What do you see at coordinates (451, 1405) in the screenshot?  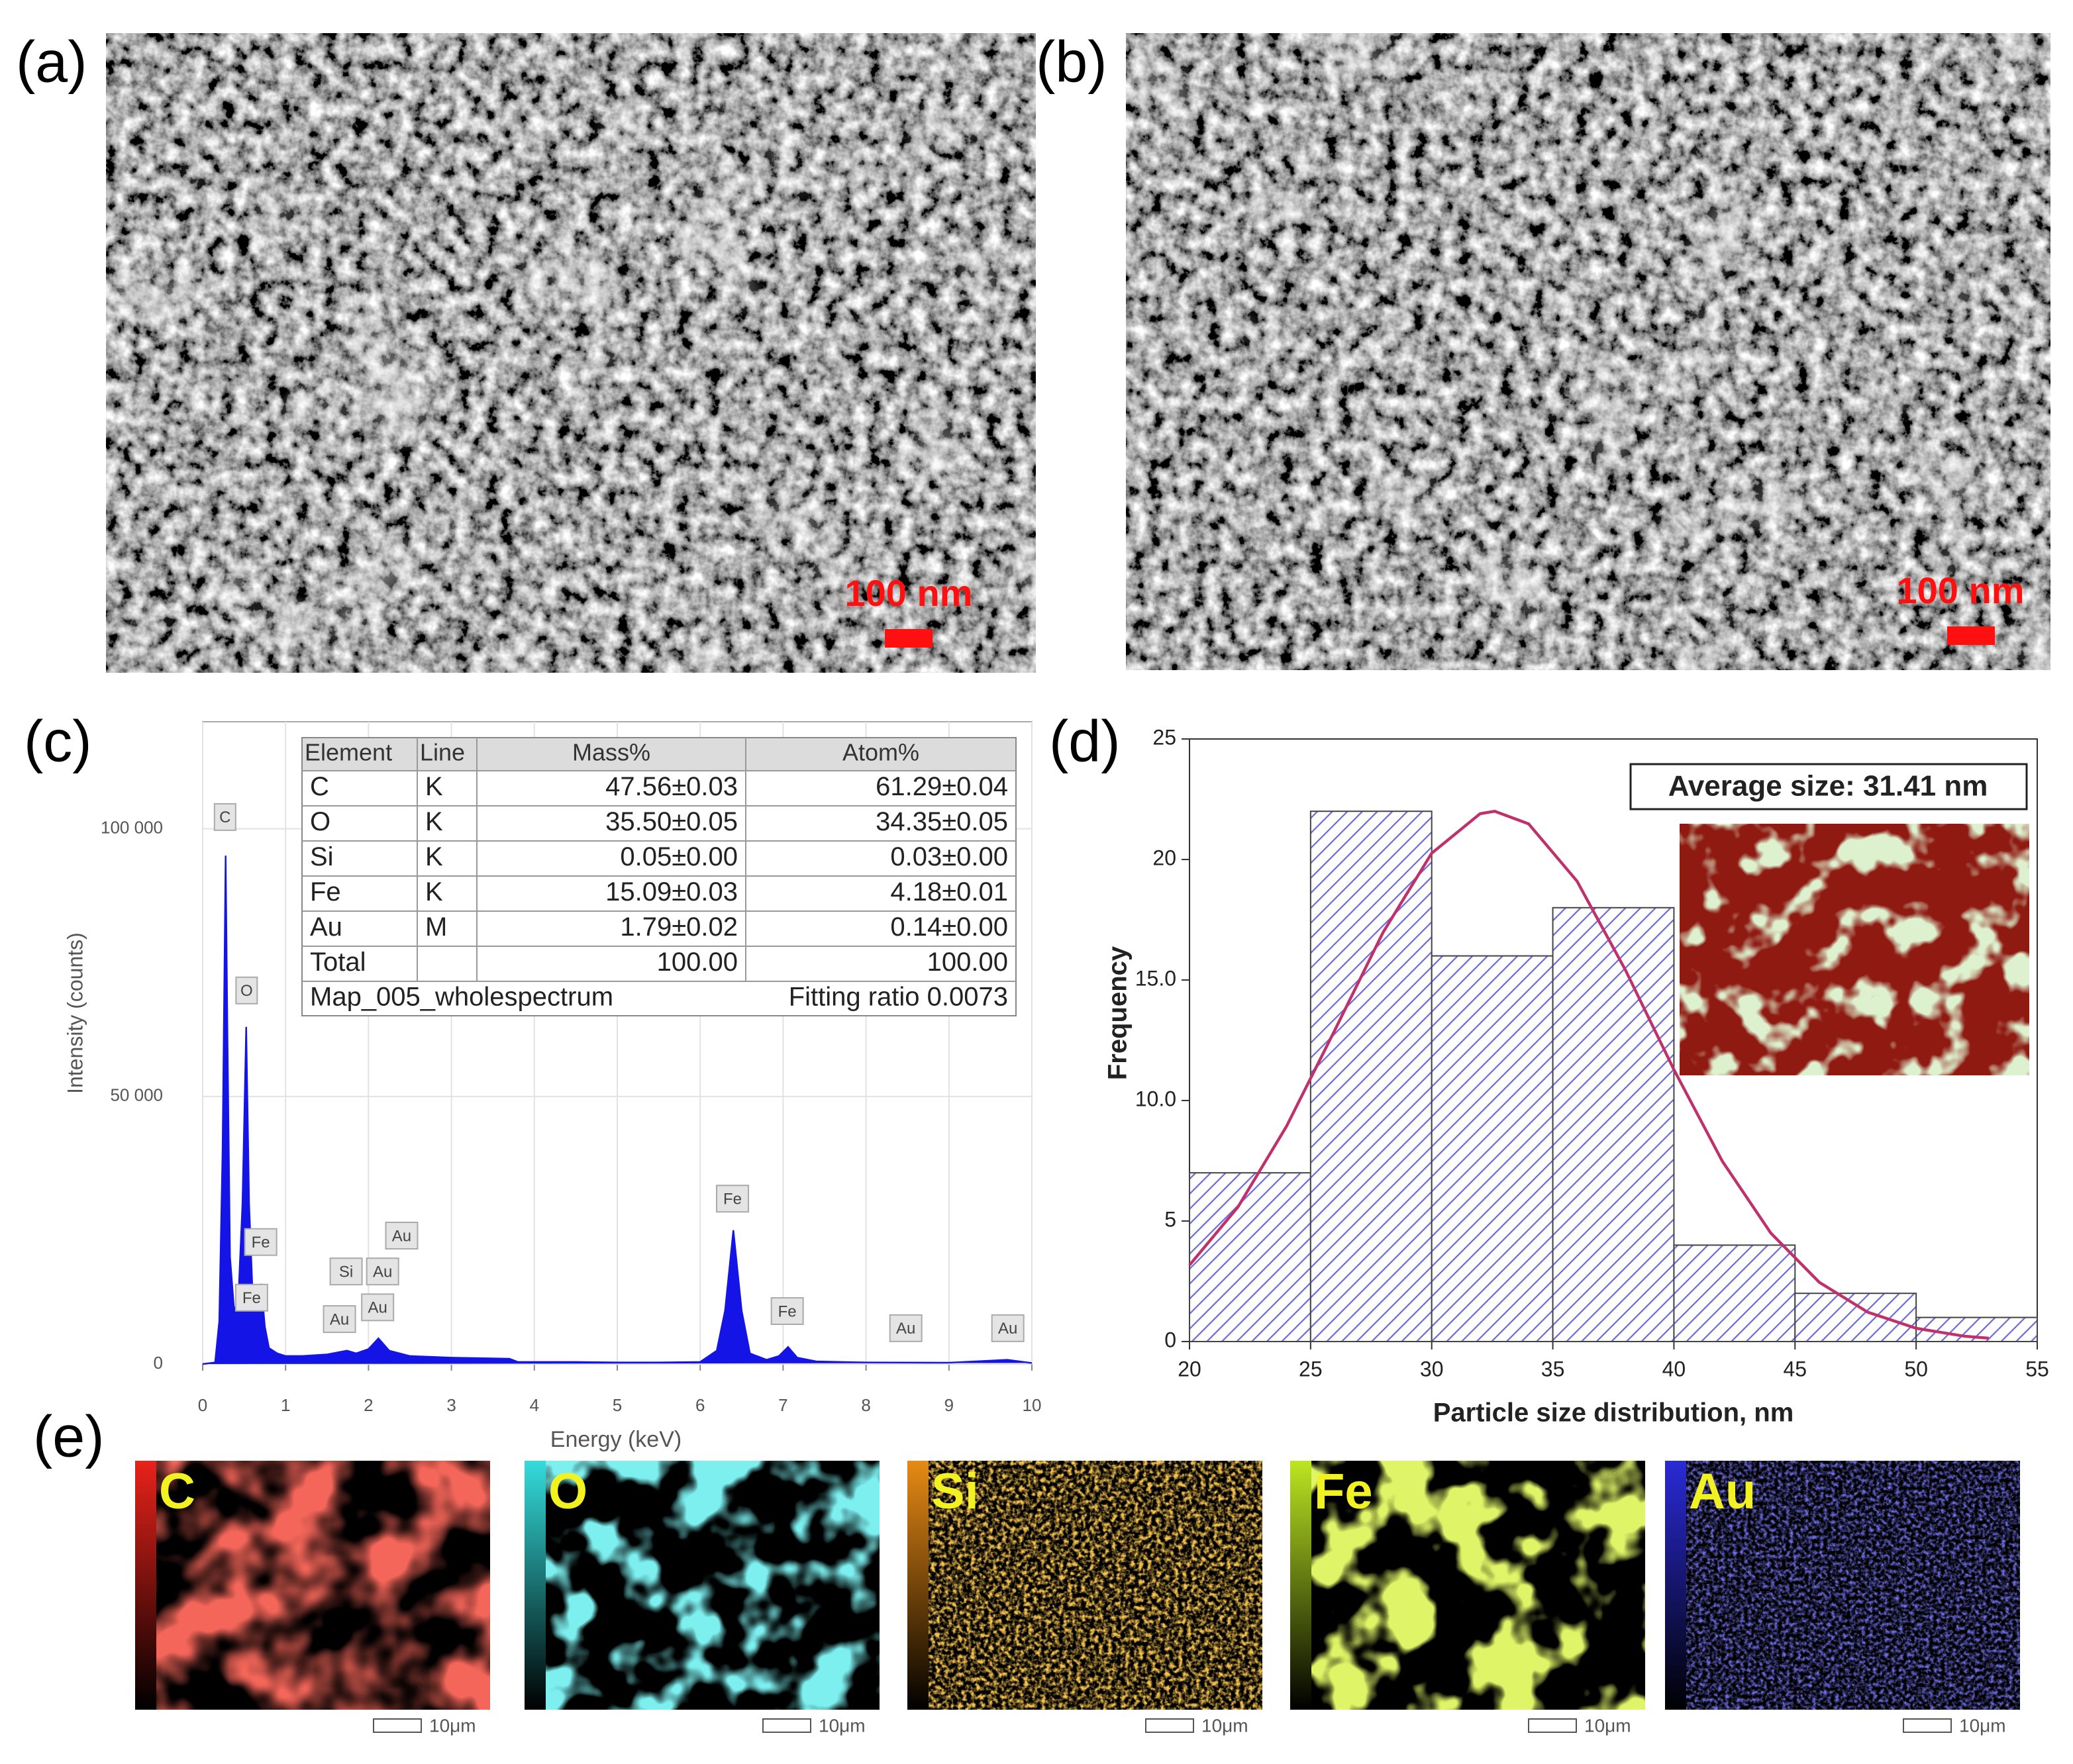 I see `x-tick-label: 3` at bounding box center [451, 1405].